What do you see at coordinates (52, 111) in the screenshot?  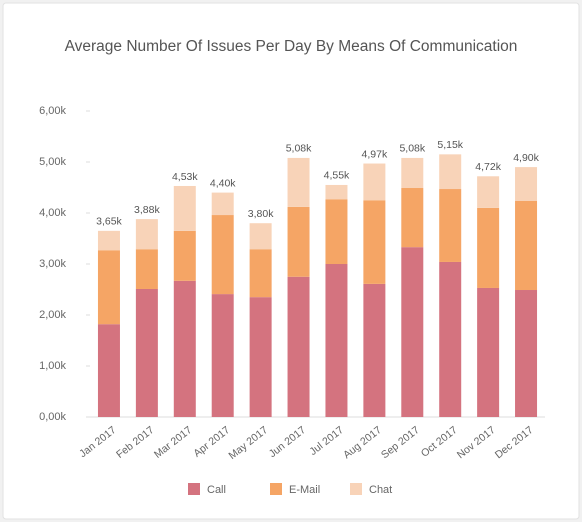 I see `y-tick-label: 6,00k` at bounding box center [52, 111].